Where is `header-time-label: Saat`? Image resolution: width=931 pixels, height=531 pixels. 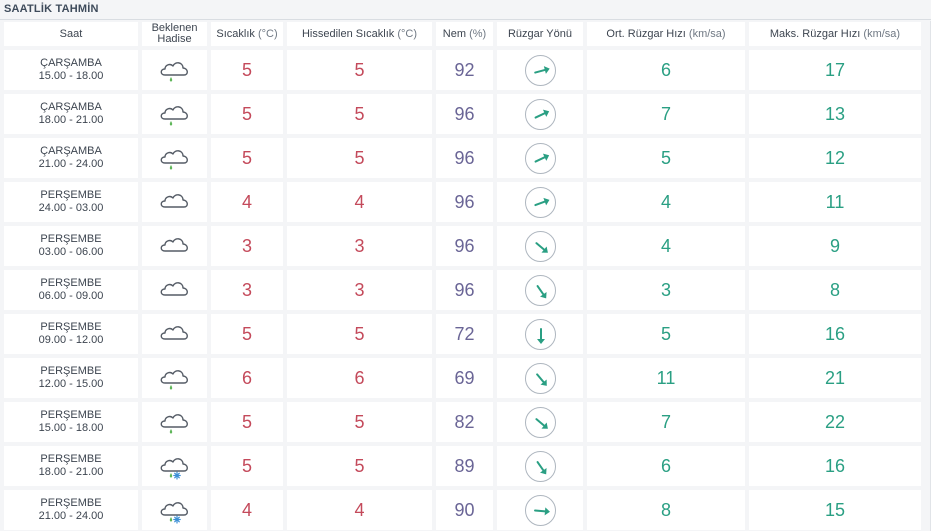
header-time-label: Saat is located at coordinates (71, 33).